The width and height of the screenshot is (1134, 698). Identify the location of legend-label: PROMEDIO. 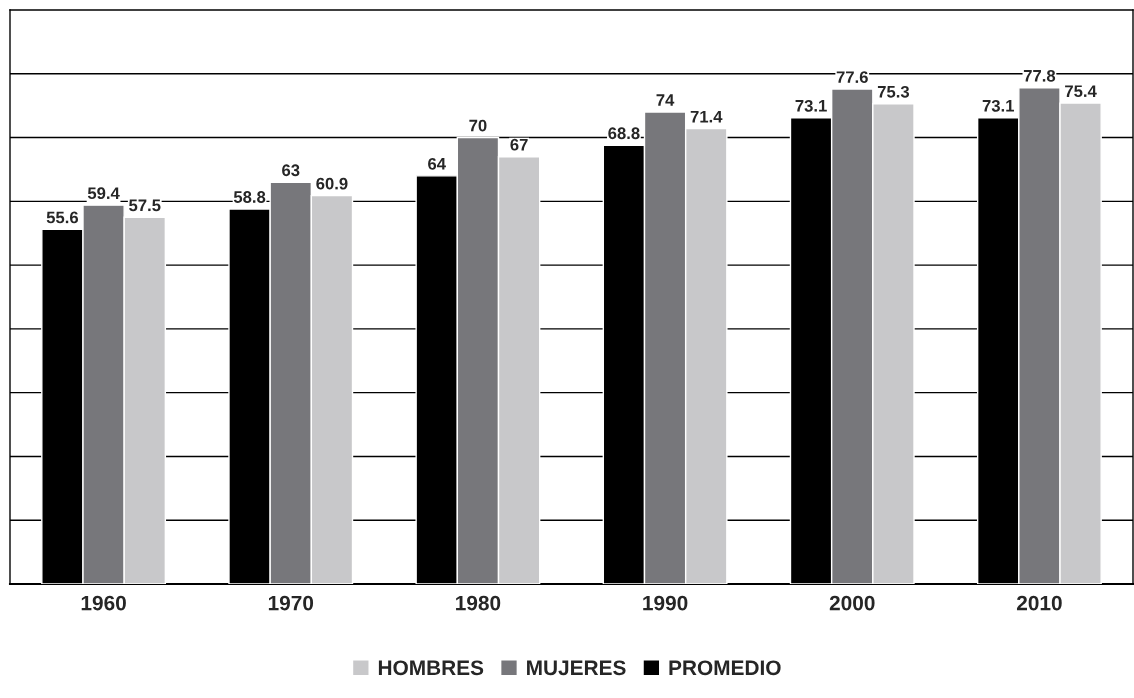
(725, 668).